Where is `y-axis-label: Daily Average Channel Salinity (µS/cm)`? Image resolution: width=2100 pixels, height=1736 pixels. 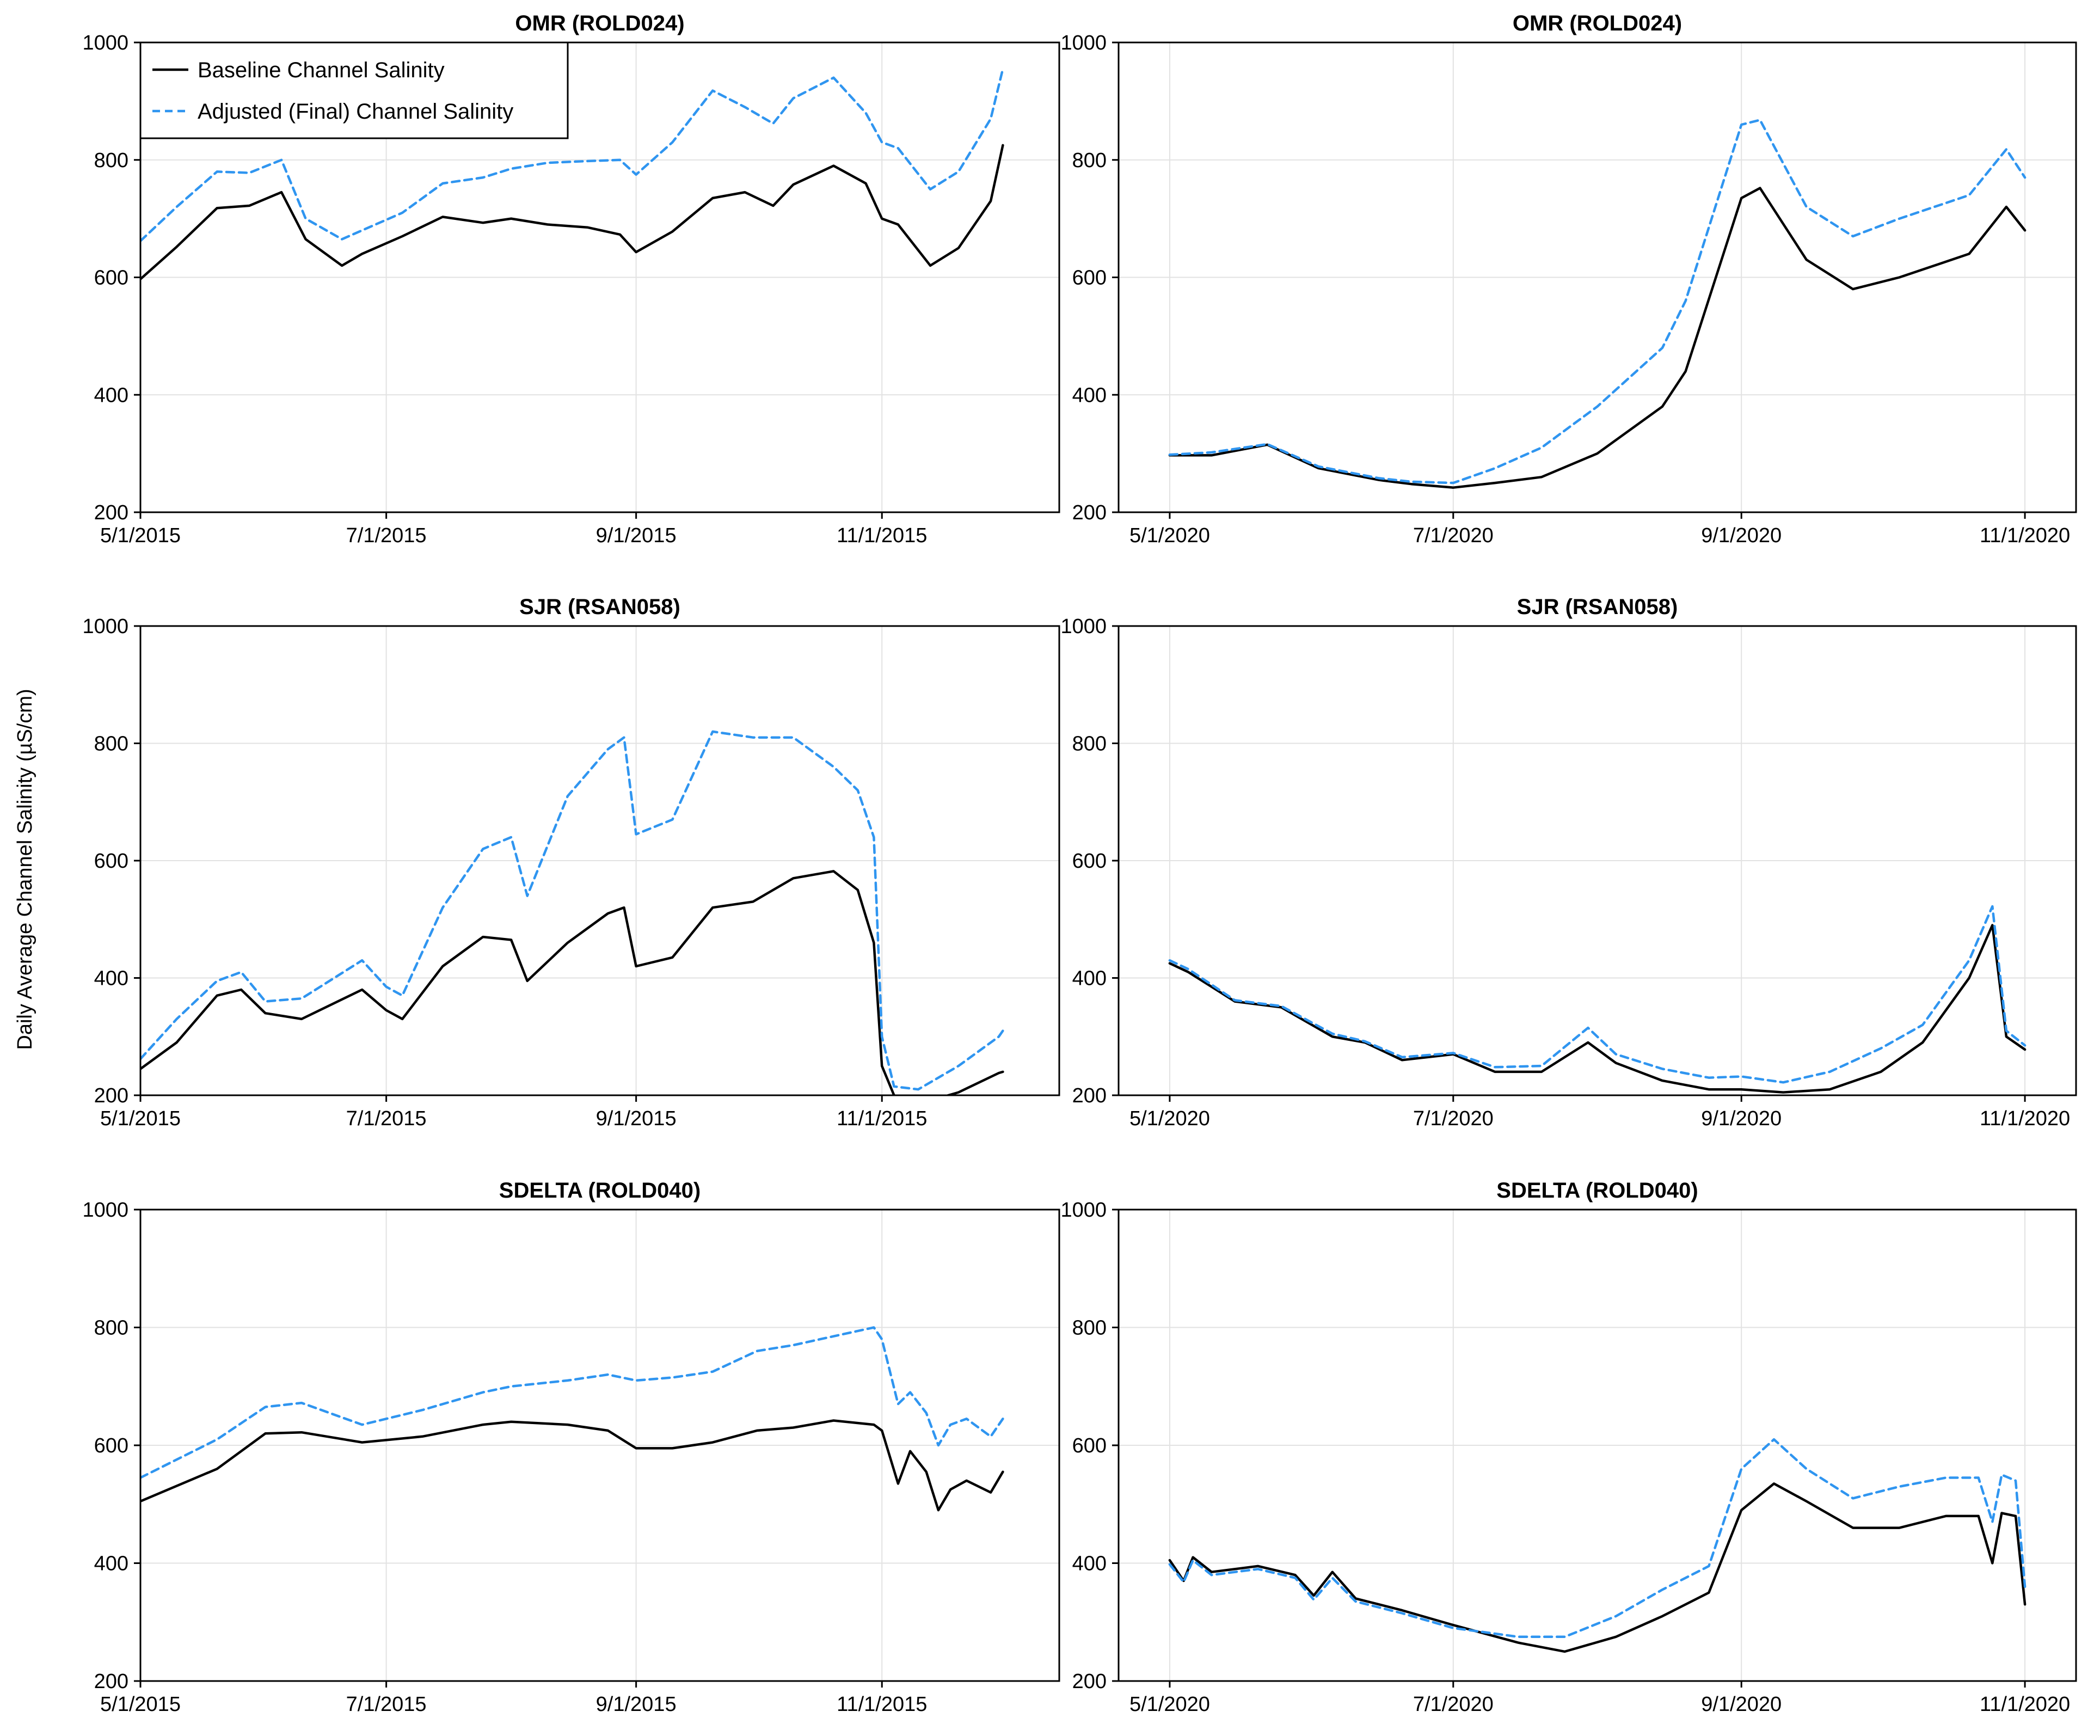
y-axis-label: Daily Average Channel Salinity (µS/cm) is located at coordinates (25, 869).